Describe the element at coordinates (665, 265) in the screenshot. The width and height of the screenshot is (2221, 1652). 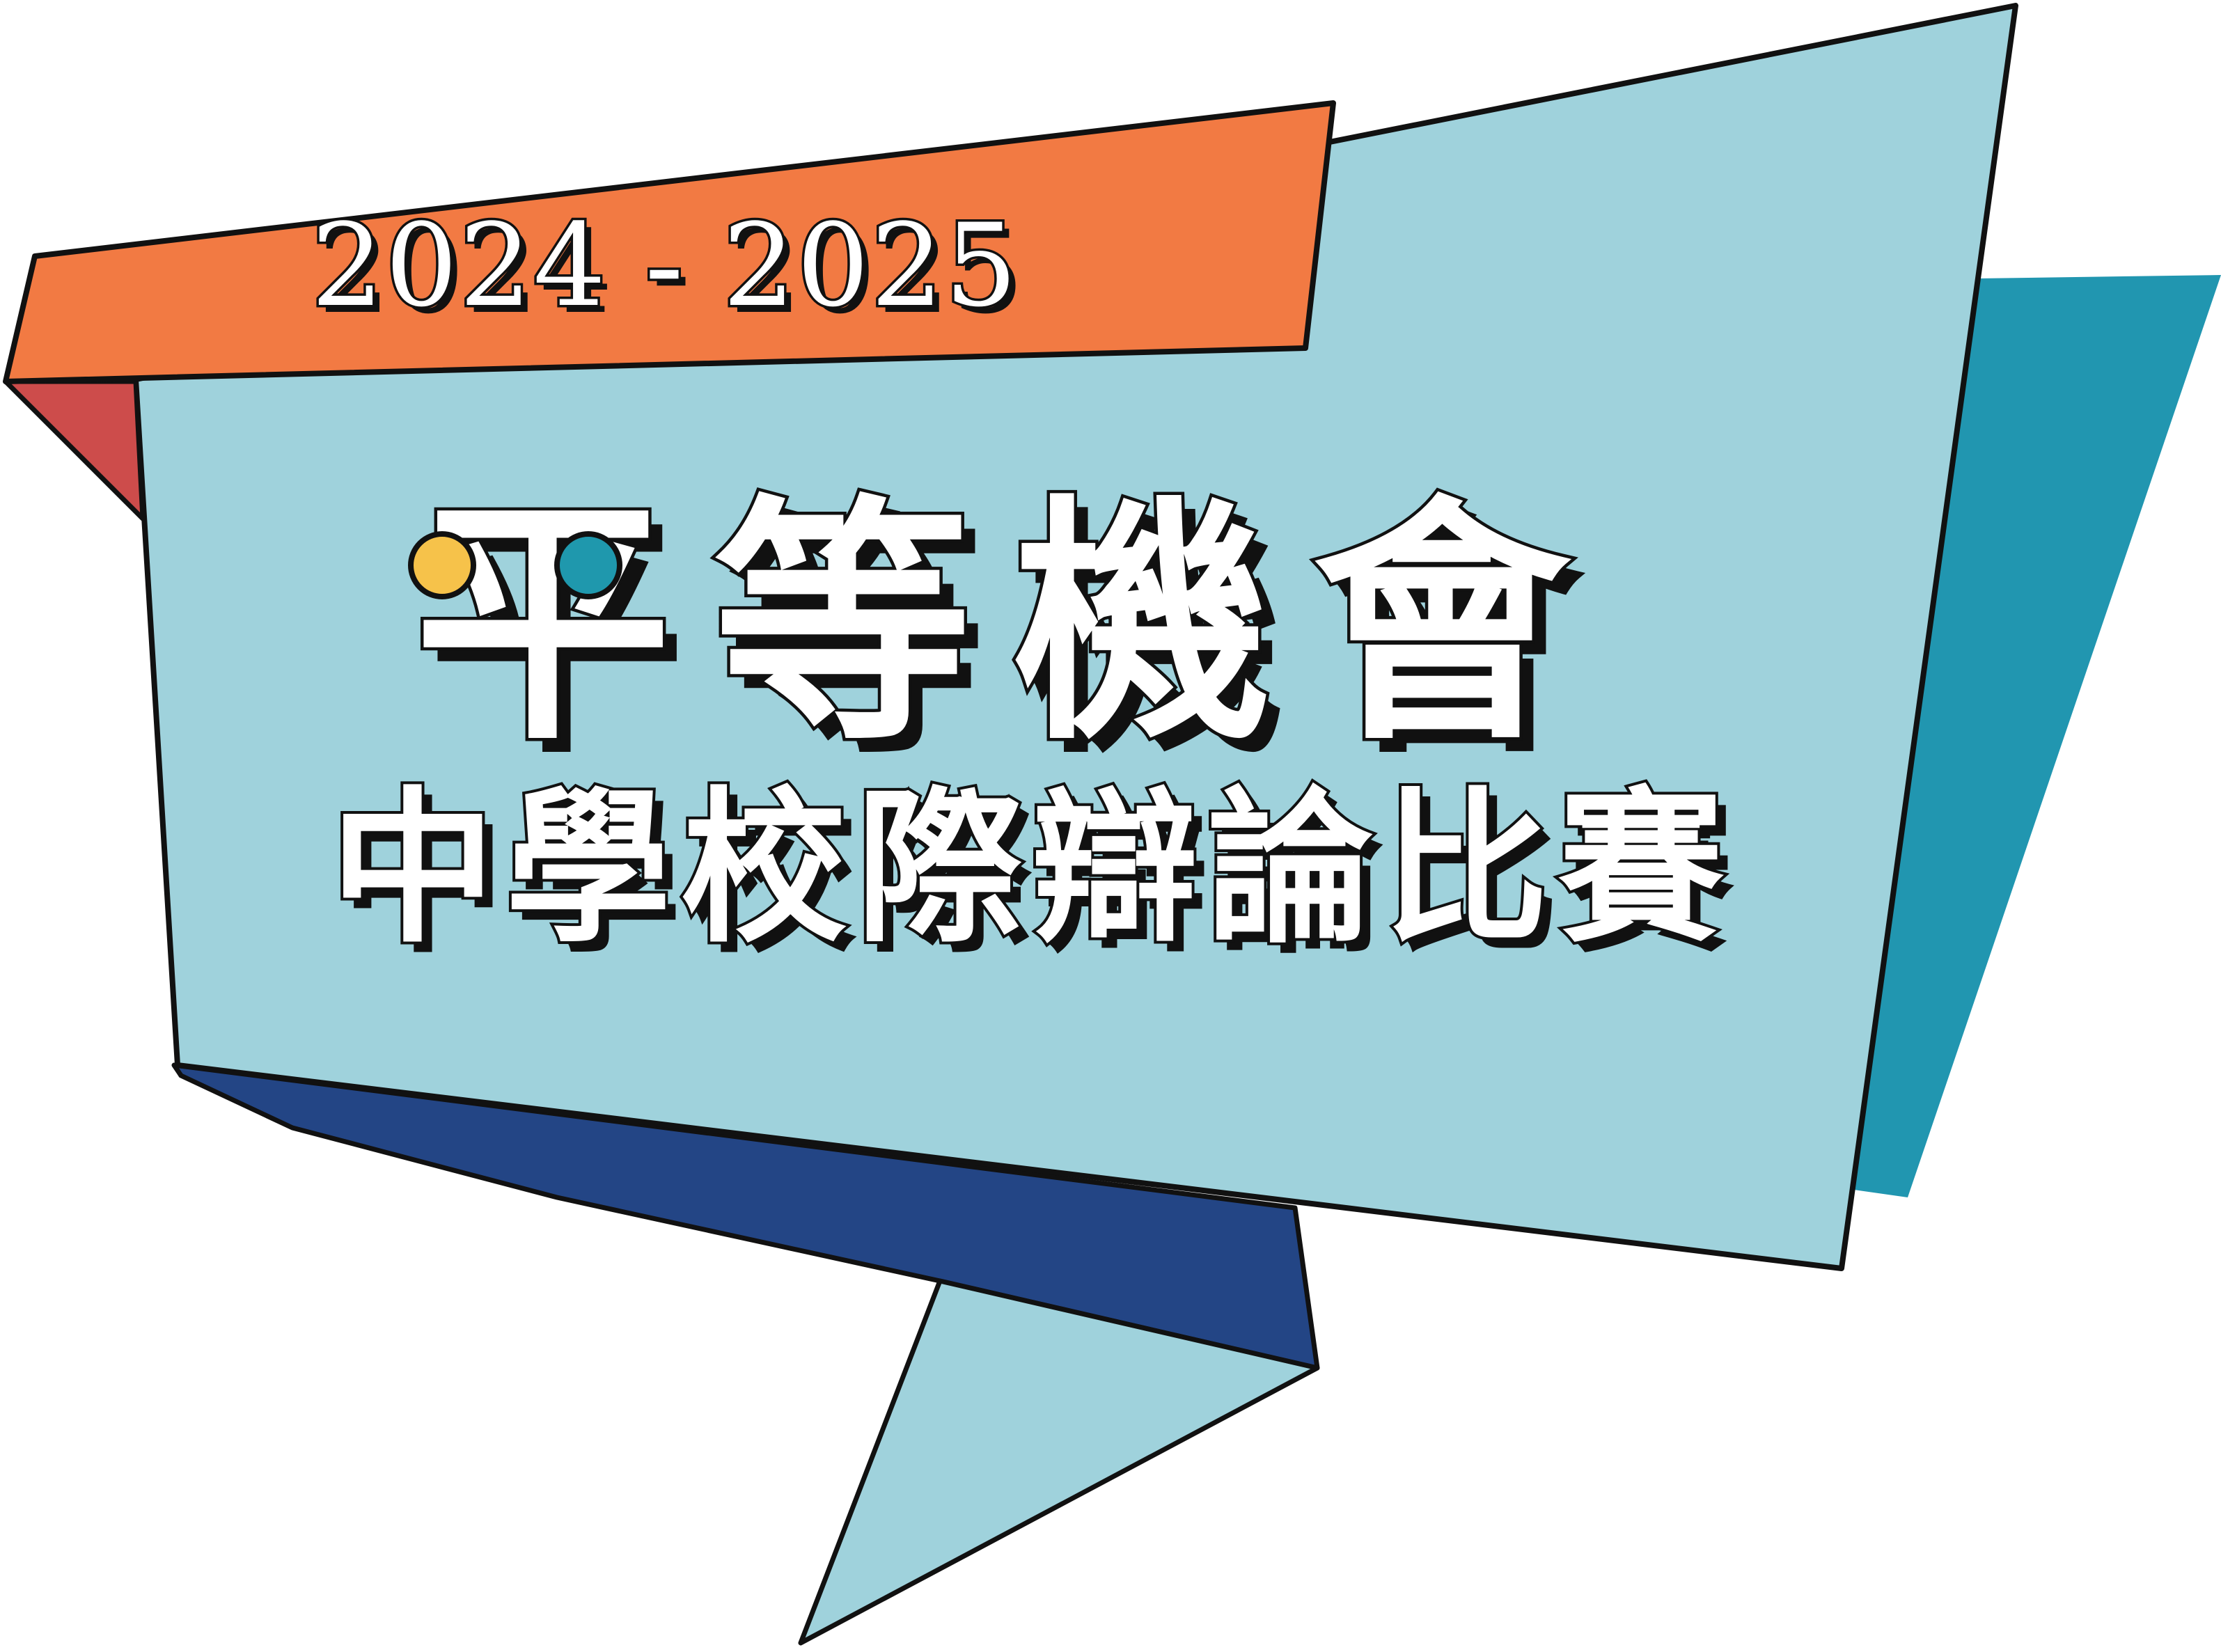
I see `year-range-label: 2024 - 2025` at that location.